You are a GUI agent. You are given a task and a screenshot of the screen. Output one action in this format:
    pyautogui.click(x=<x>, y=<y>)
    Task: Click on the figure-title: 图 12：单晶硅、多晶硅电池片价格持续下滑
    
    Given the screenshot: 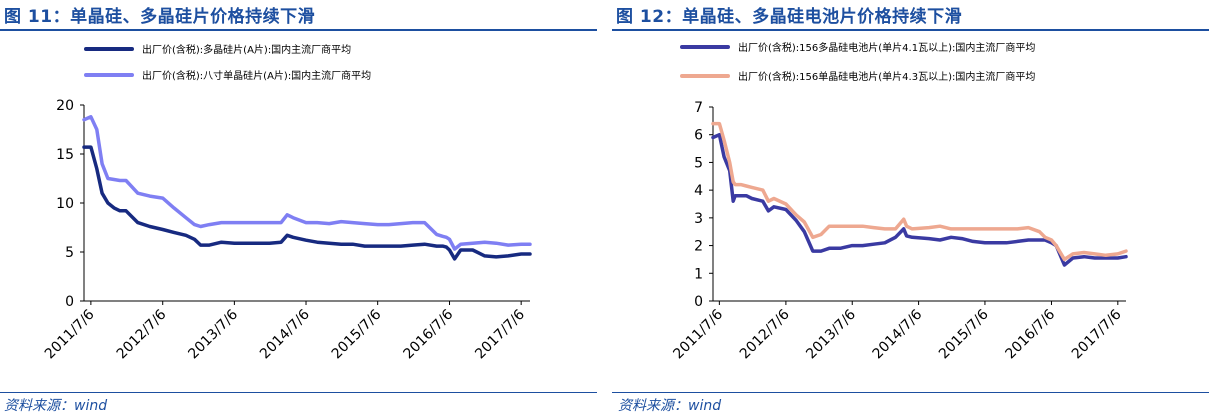 What is the action you would take?
    pyautogui.click(x=789, y=17)
    